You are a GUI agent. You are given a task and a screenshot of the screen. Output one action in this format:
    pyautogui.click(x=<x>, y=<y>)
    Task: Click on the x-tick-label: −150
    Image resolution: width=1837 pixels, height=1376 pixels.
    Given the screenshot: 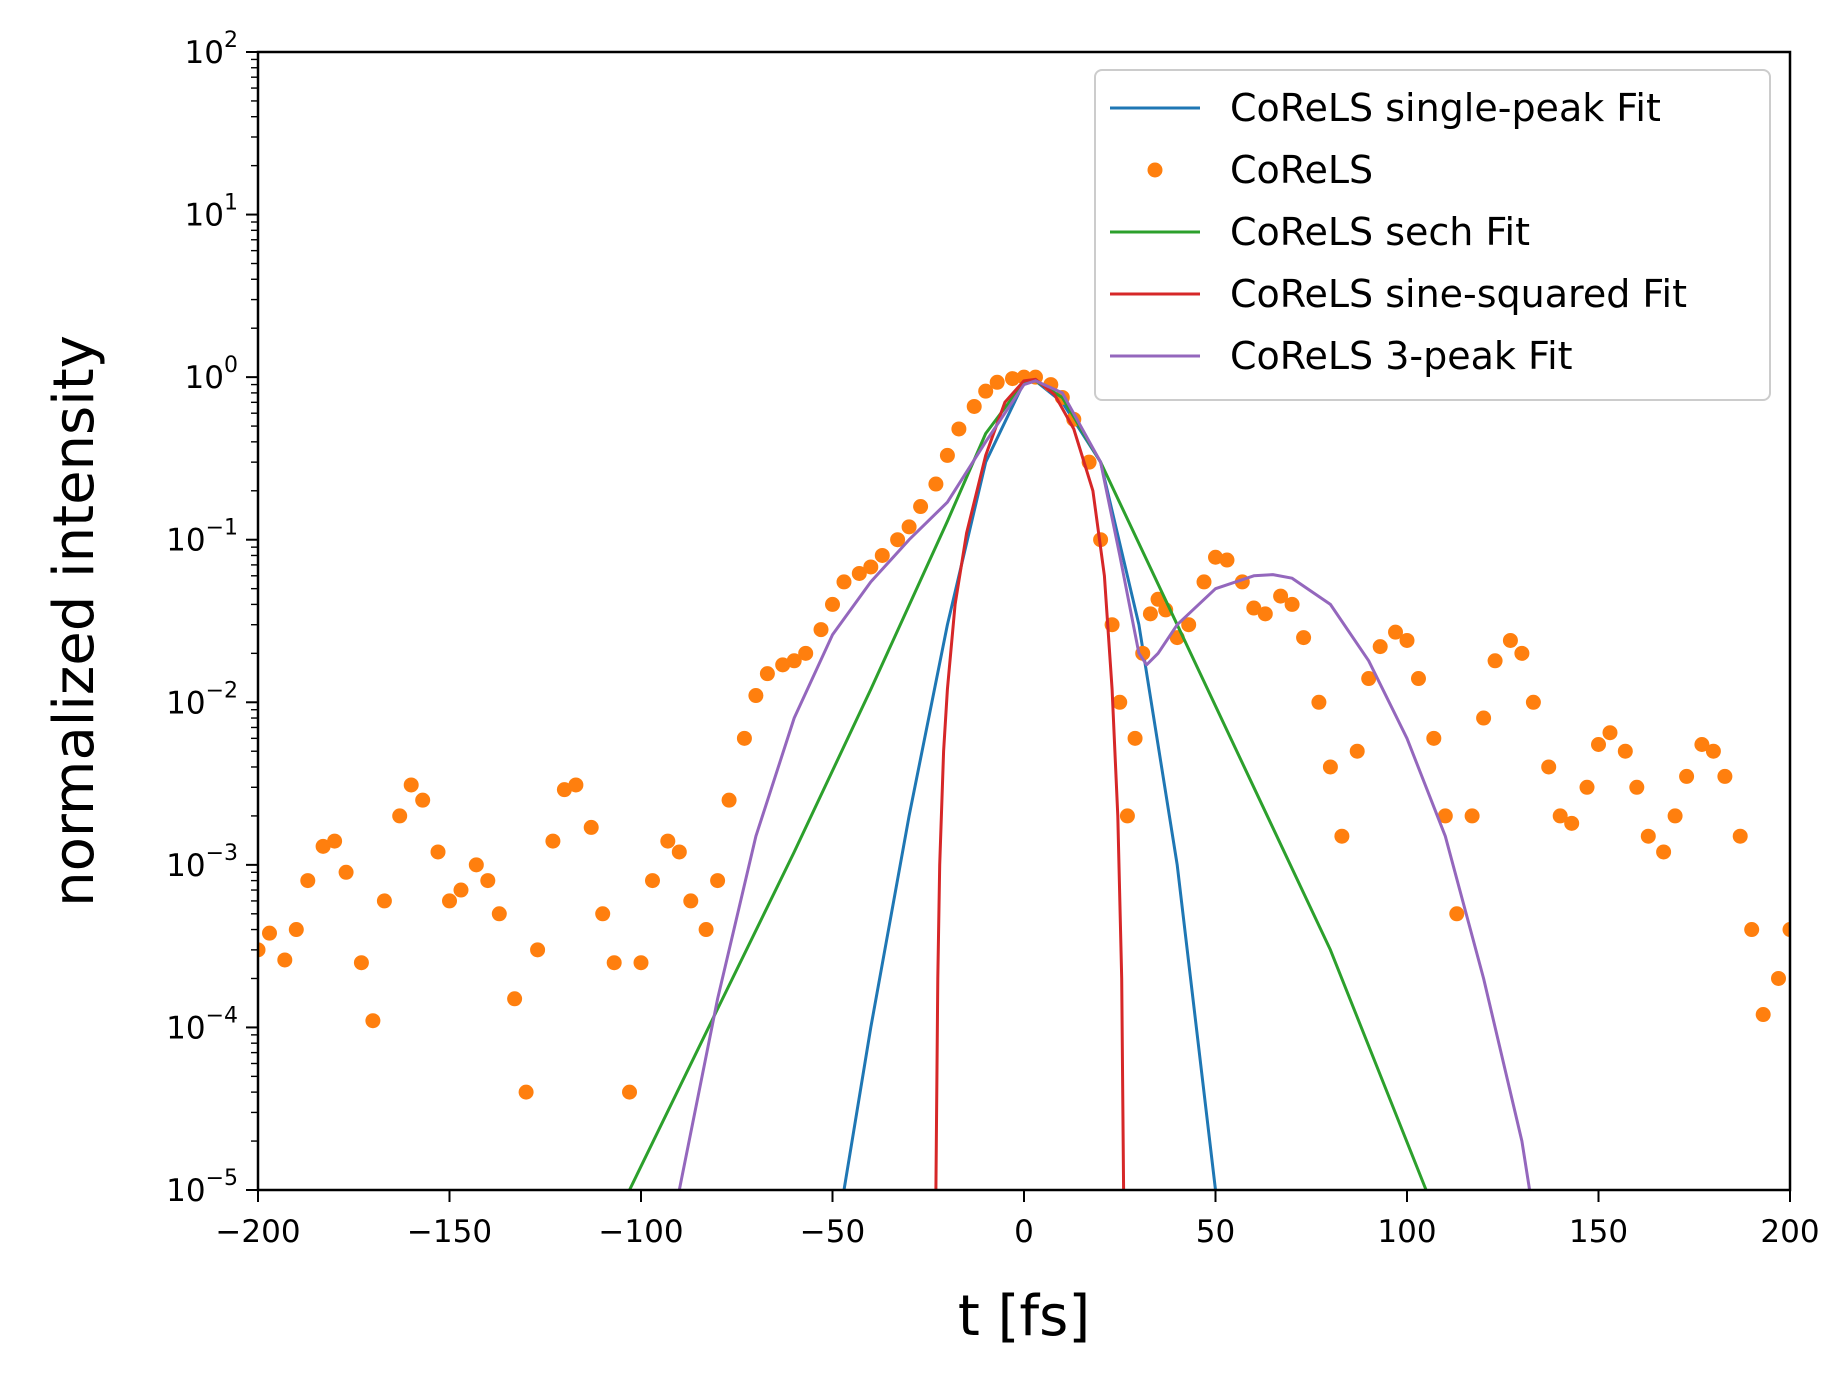 What is the action you would take?
    pyautogui.click(x=449, y=1232)
    